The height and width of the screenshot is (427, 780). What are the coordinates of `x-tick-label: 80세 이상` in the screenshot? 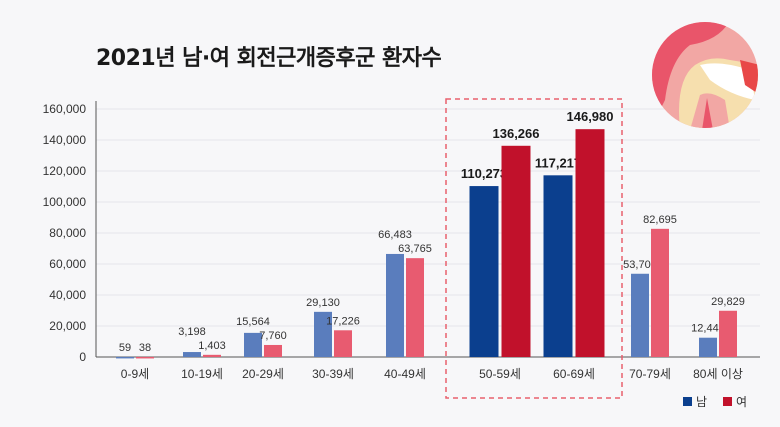 It's located at (718, 374).